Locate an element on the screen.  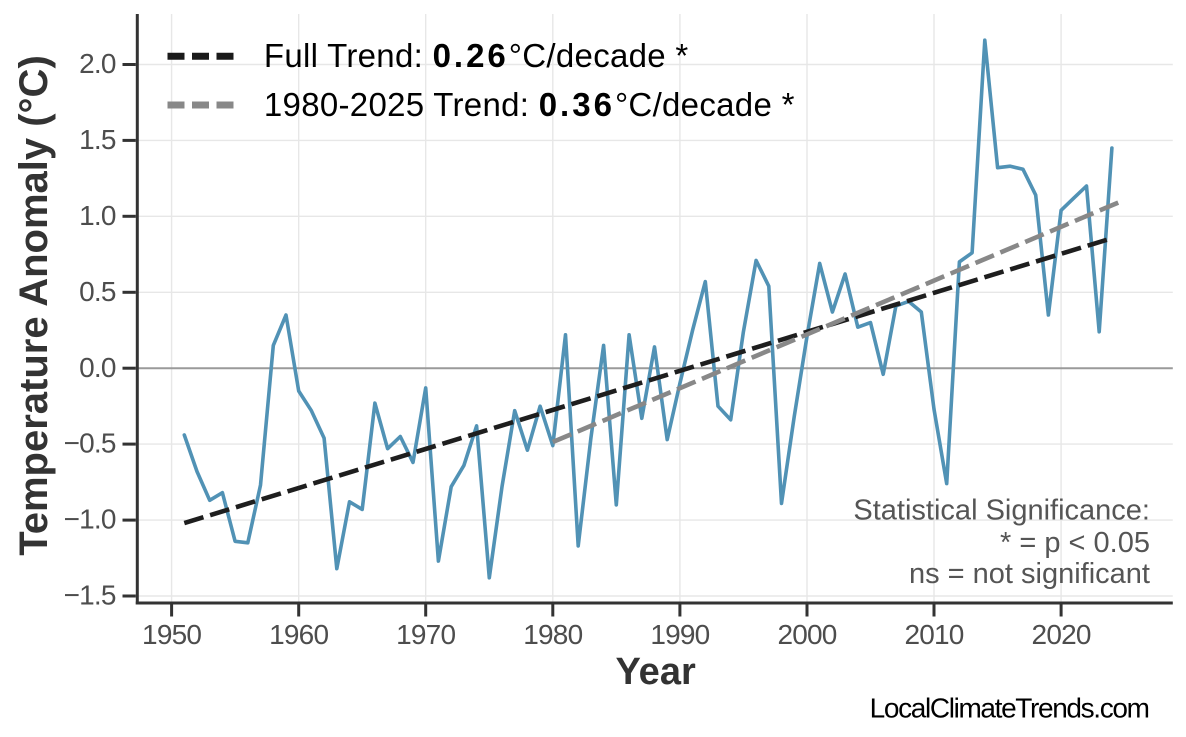
svg-text: 1960 is located at coordinates (298, 634).